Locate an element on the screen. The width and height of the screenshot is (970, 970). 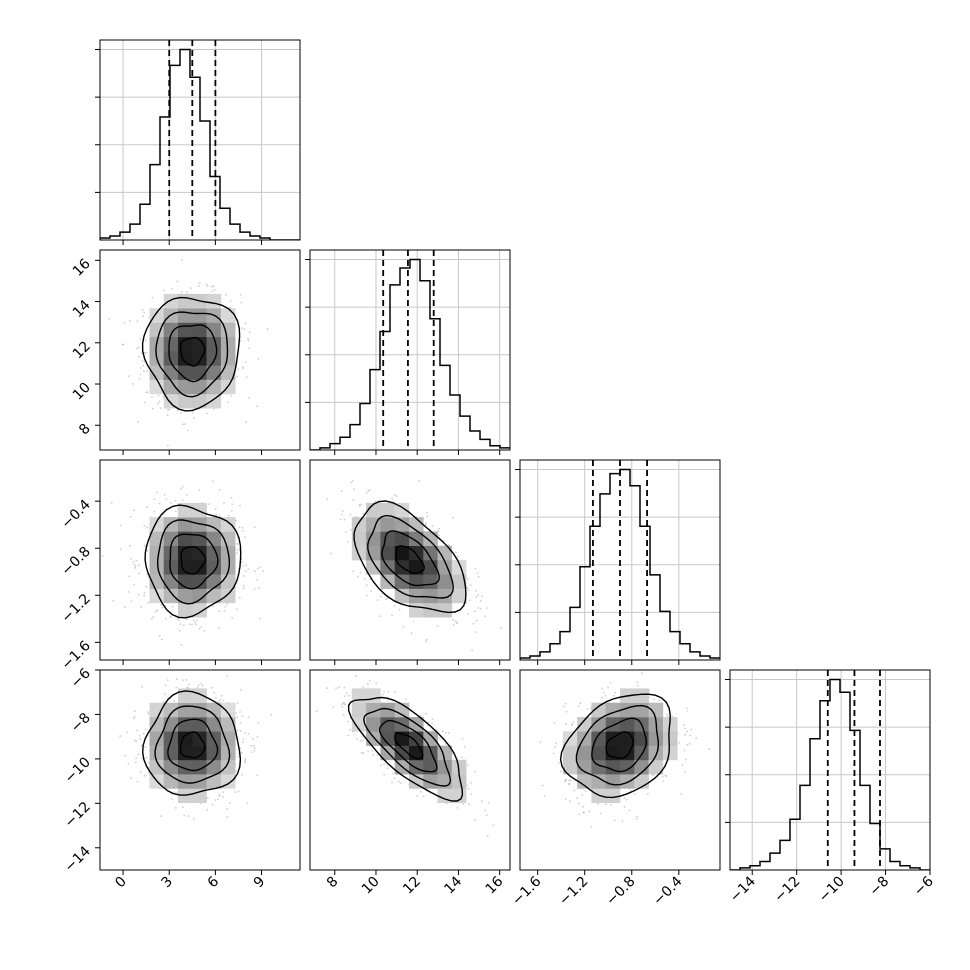
x-tick-label: 16 is located at coordinates (495, 885).